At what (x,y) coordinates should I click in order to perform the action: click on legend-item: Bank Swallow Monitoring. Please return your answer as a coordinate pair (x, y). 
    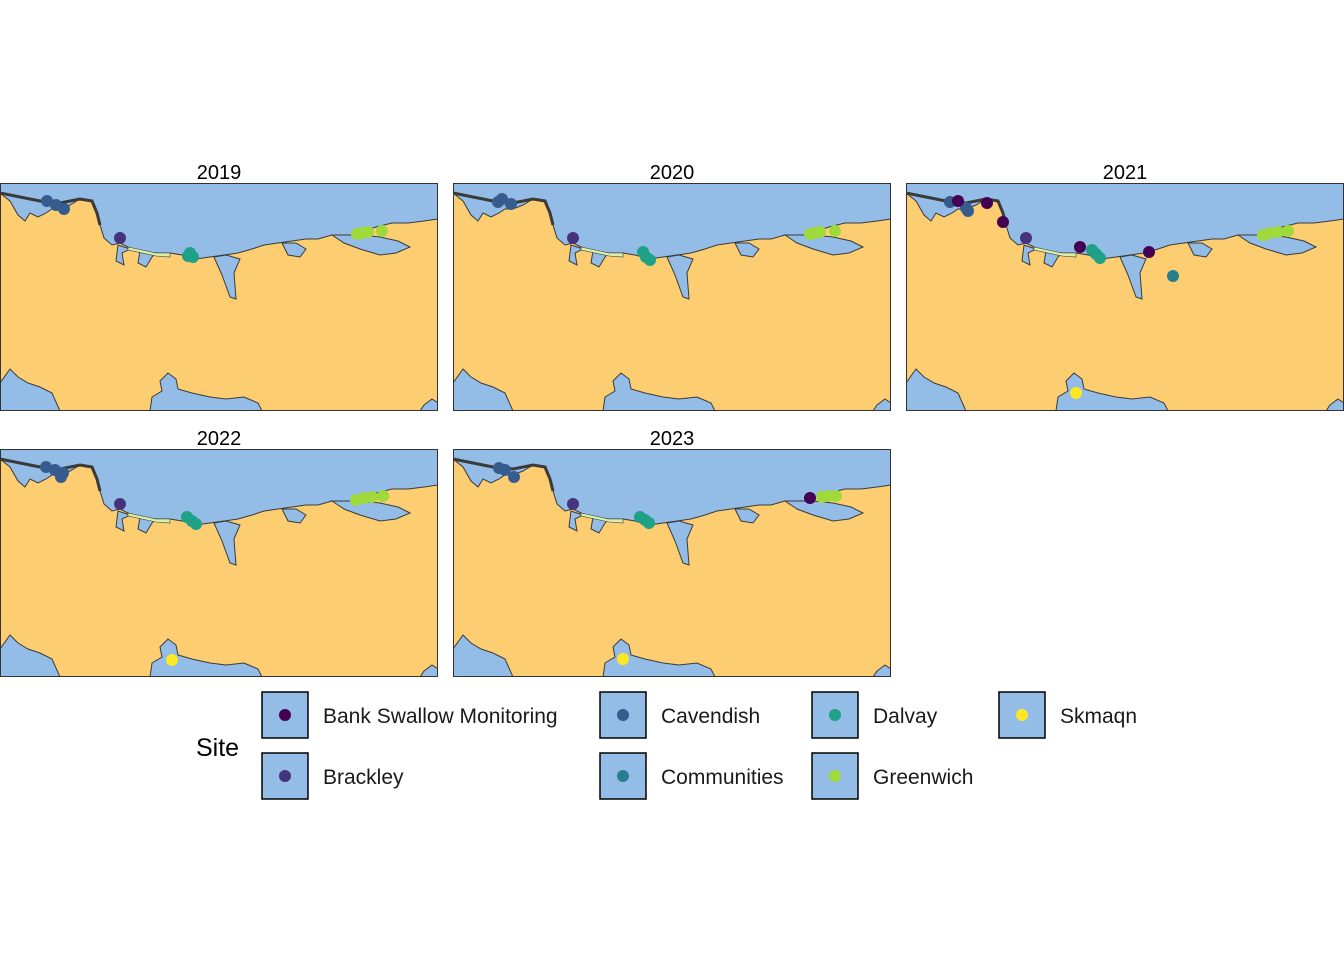
    Looking at the image, I should click on (409, 715).